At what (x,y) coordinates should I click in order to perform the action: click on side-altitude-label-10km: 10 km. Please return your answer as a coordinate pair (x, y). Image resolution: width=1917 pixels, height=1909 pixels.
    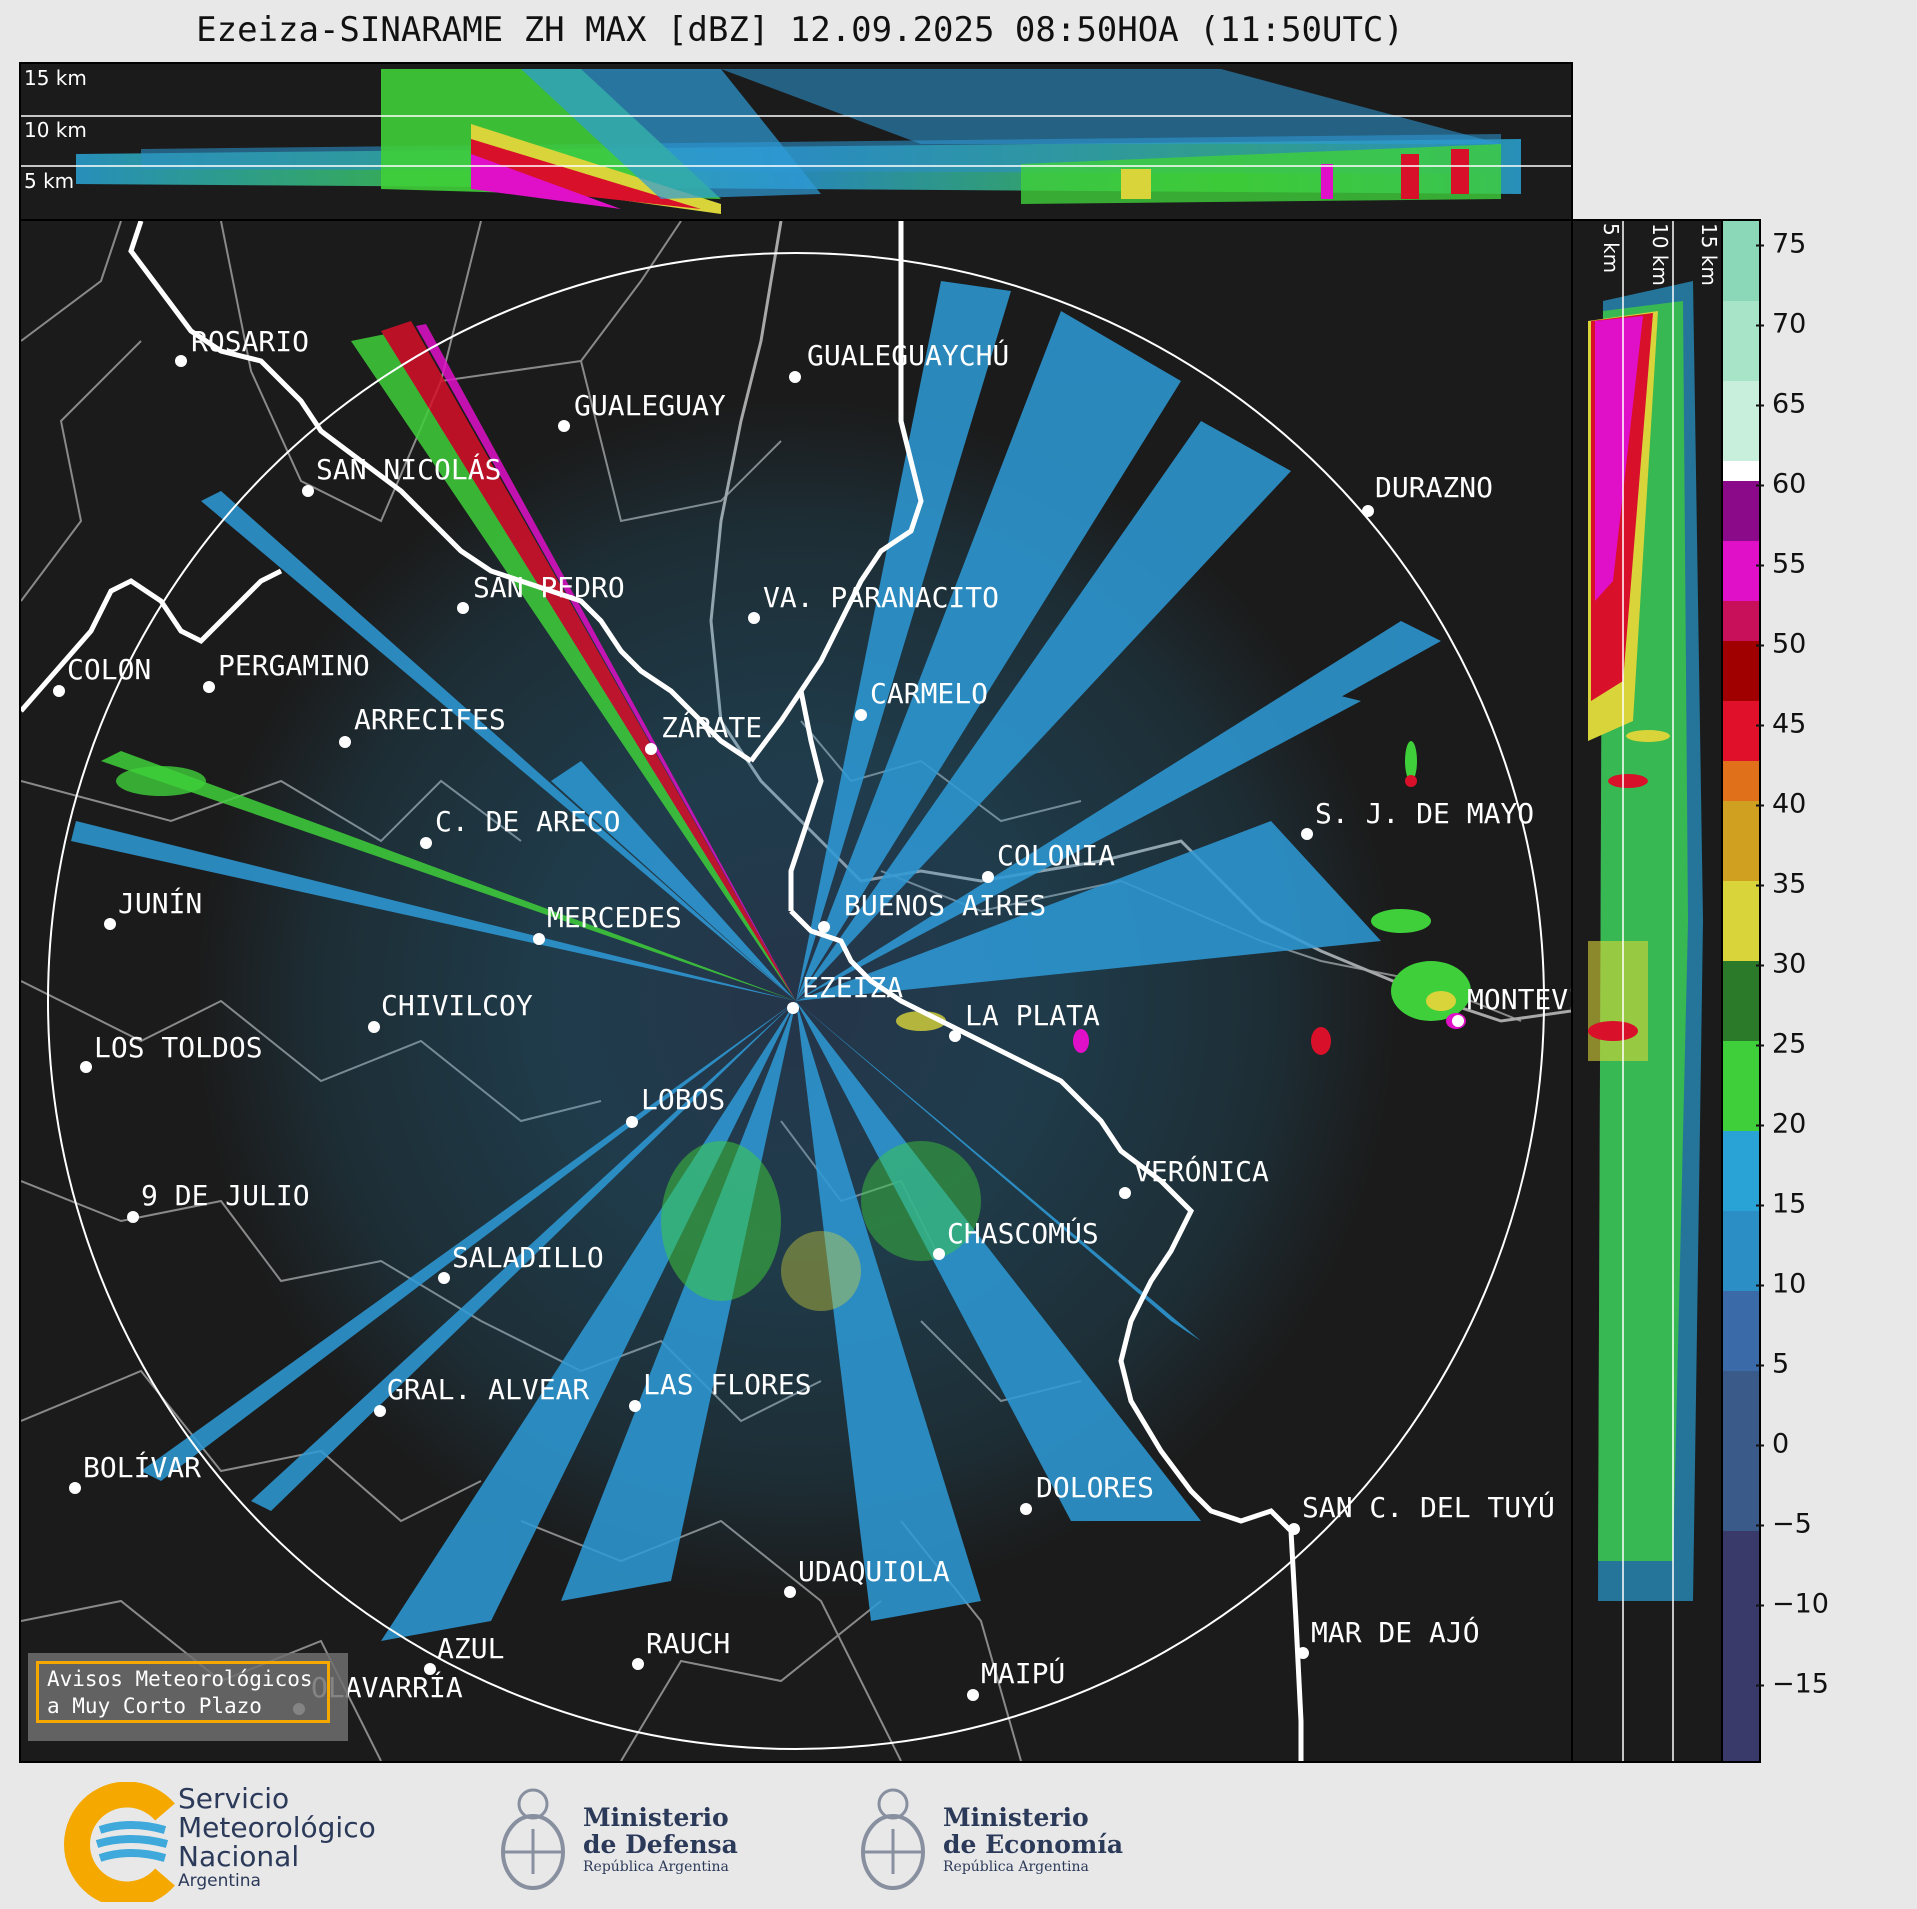
    Looking at the image, I should click on (1660, 254).